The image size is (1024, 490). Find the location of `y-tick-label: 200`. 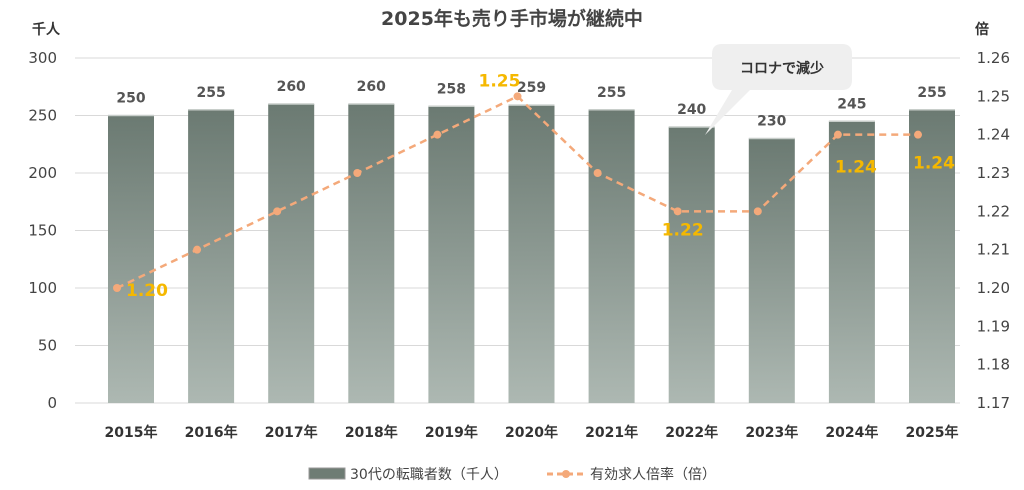

y-tick-label: 200 is located at coordinates (42, 173).